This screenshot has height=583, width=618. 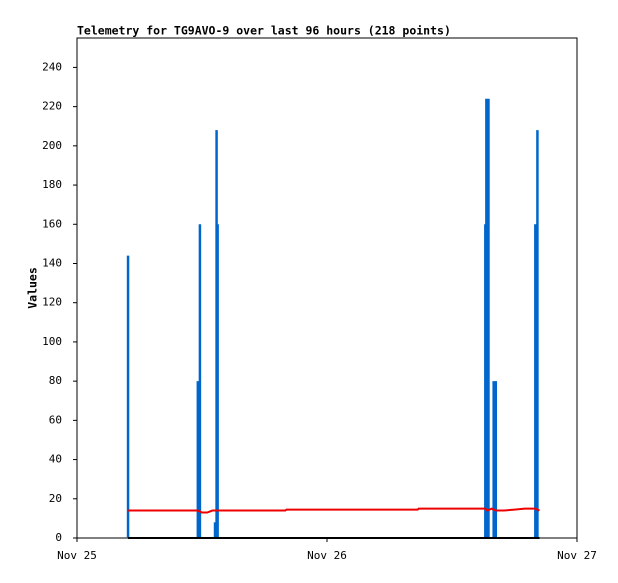 I want to click on y-tick-label: 100, so click(x=52, y=341).